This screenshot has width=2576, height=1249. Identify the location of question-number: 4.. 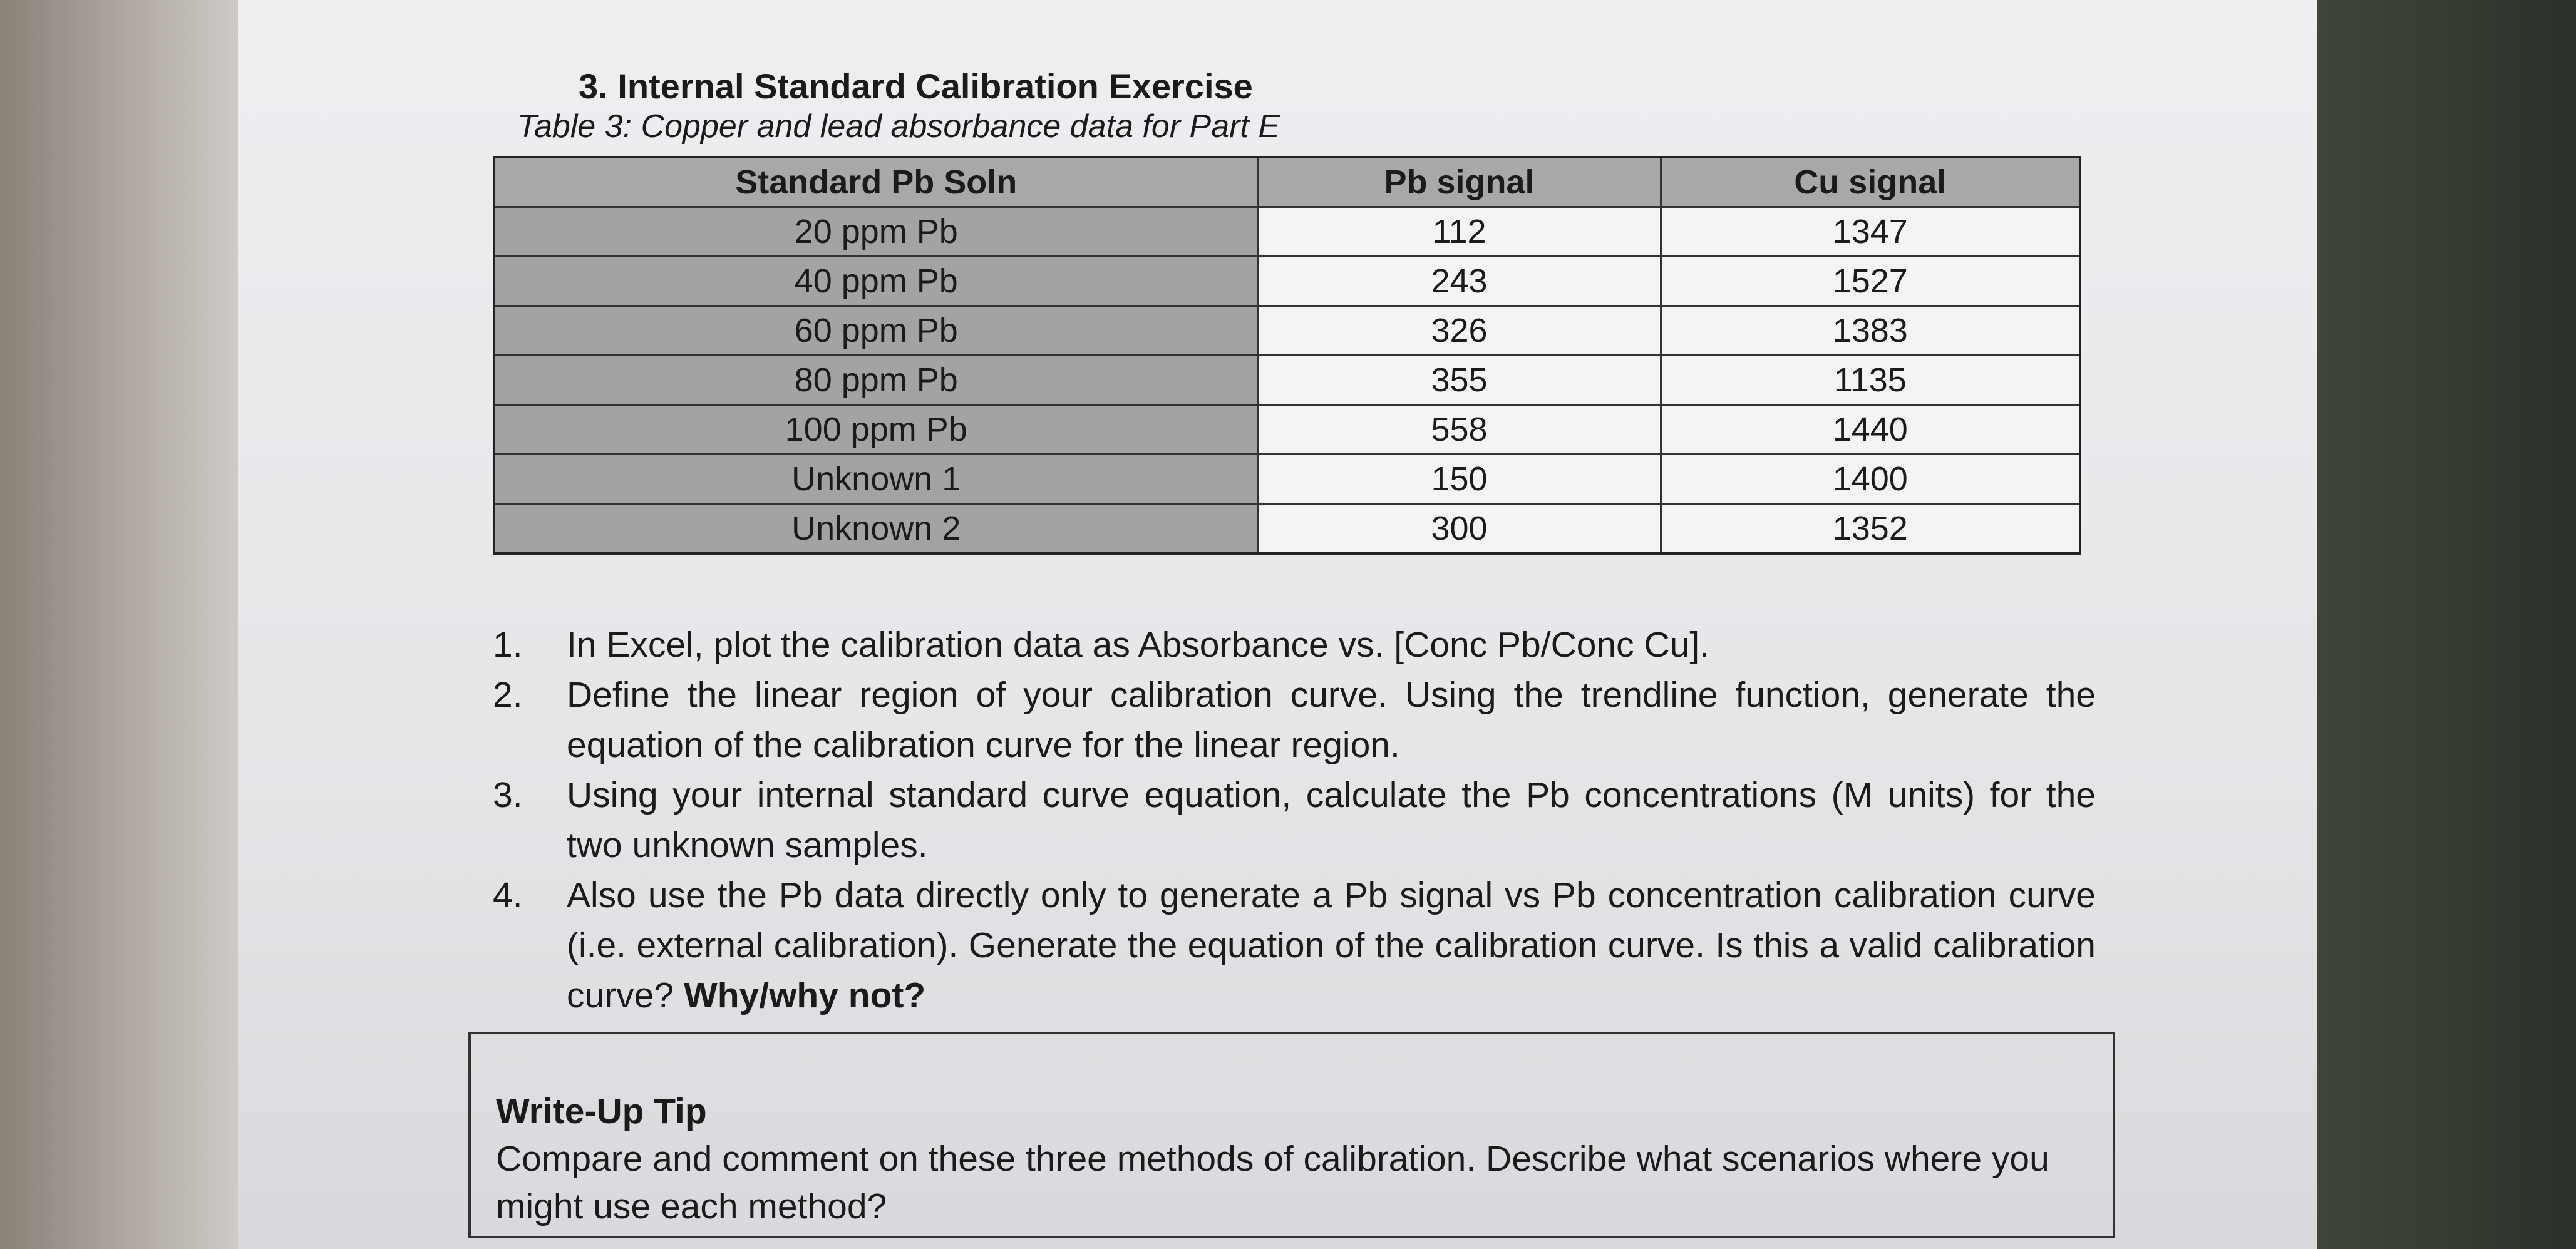
(508, 895).